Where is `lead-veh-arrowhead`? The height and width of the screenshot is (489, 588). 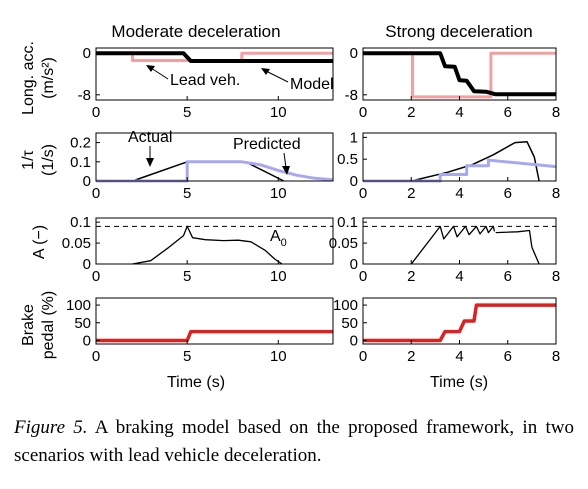
lead-veh-arrowhead is located at coordinates (150, 68).